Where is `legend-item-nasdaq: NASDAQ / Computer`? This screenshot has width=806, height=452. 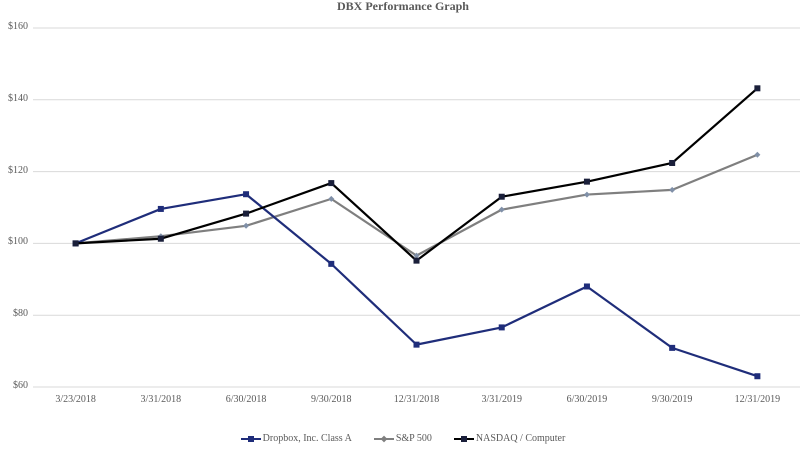
legend-item-nasdaq: NASDAQ / Computer is located at coordinates (509, 438).